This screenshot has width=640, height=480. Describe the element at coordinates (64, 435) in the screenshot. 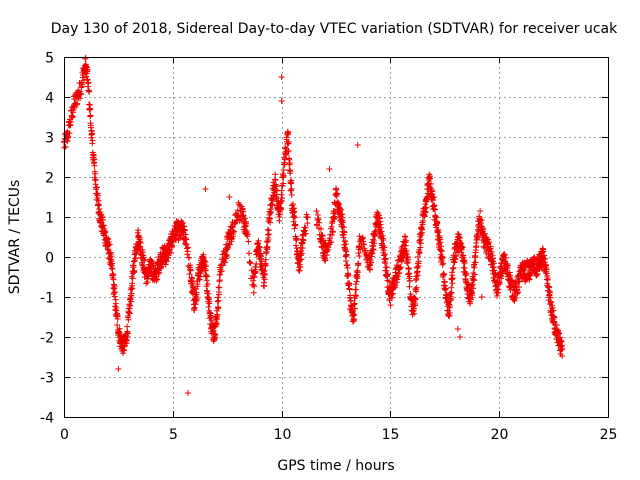

I see `x-tick-label: 0` at that location.